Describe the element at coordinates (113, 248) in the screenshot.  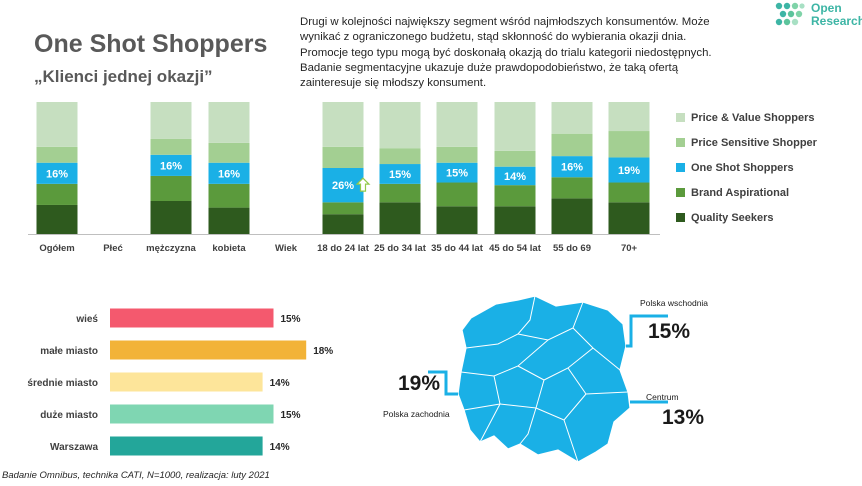
I see `x-tick-label-plec: Płeć` at that location.